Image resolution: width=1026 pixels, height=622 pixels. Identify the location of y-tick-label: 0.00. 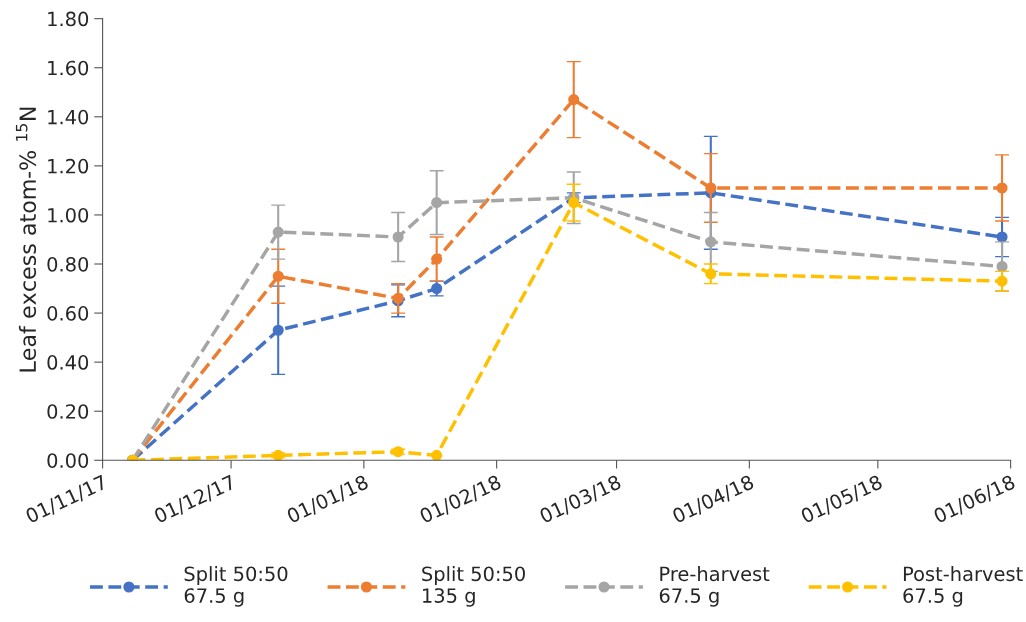
(68, 460).